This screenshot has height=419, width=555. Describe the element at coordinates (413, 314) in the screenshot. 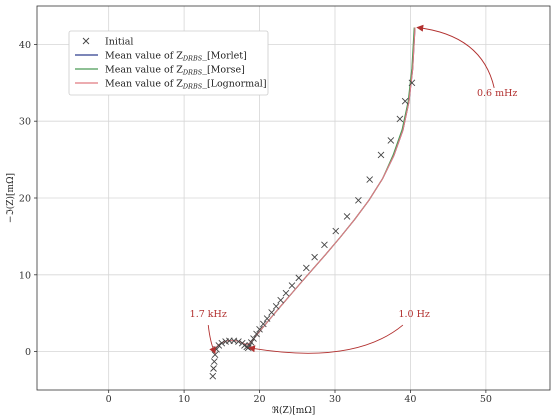

I see `annotation-label: 1.0 Hz` at that location.